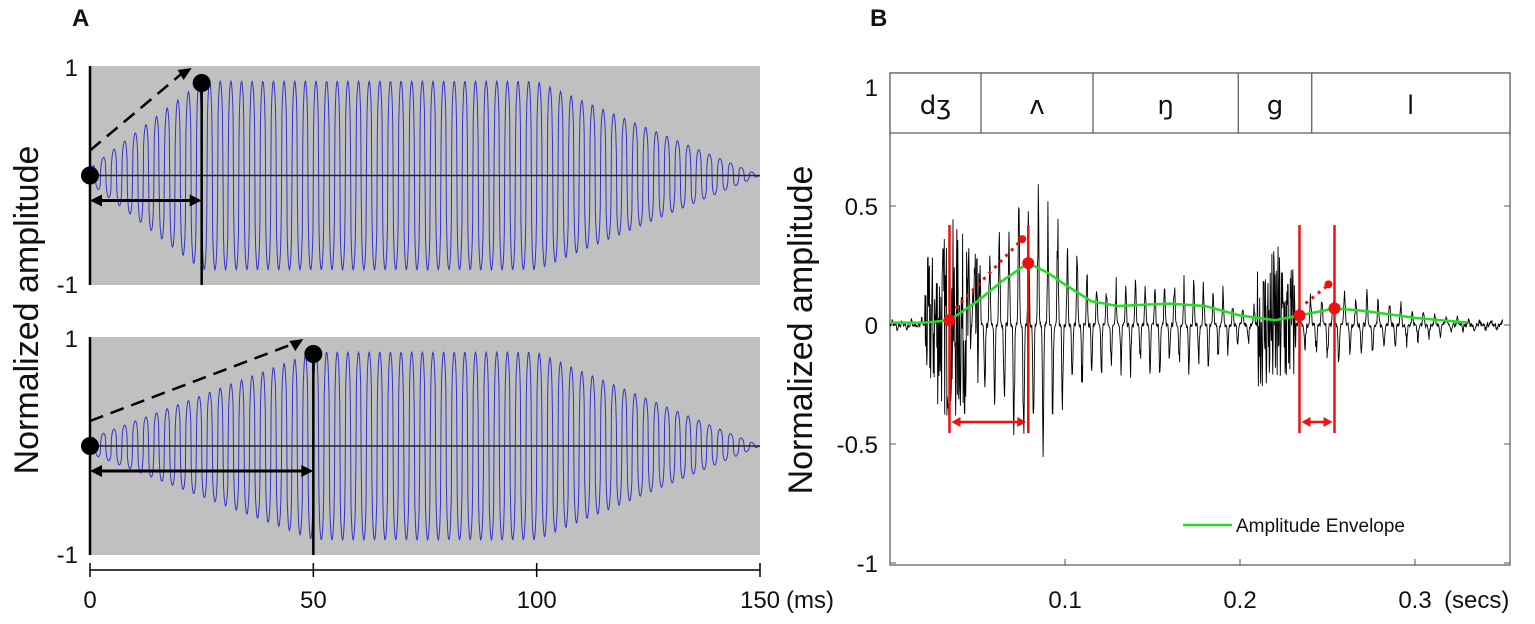 The width and height of the screenshot is (1535, 624). I want to click on panel-b-ylabel: Normalized amplitude, so click(801, 330).